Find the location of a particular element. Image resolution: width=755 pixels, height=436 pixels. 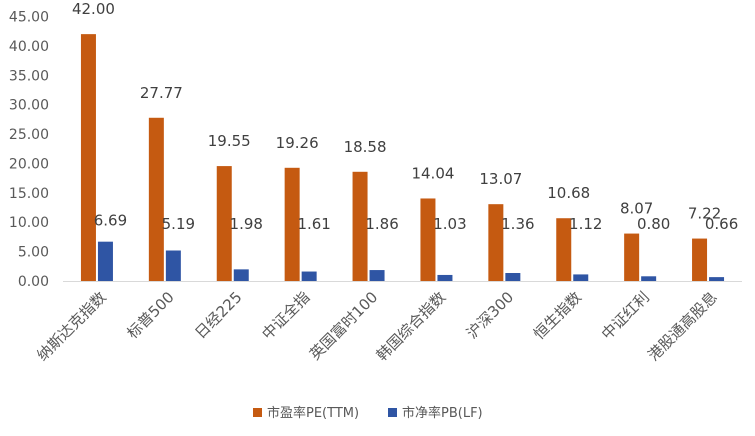

category-label: 恒生指数 is located at coordinates (557, 315).